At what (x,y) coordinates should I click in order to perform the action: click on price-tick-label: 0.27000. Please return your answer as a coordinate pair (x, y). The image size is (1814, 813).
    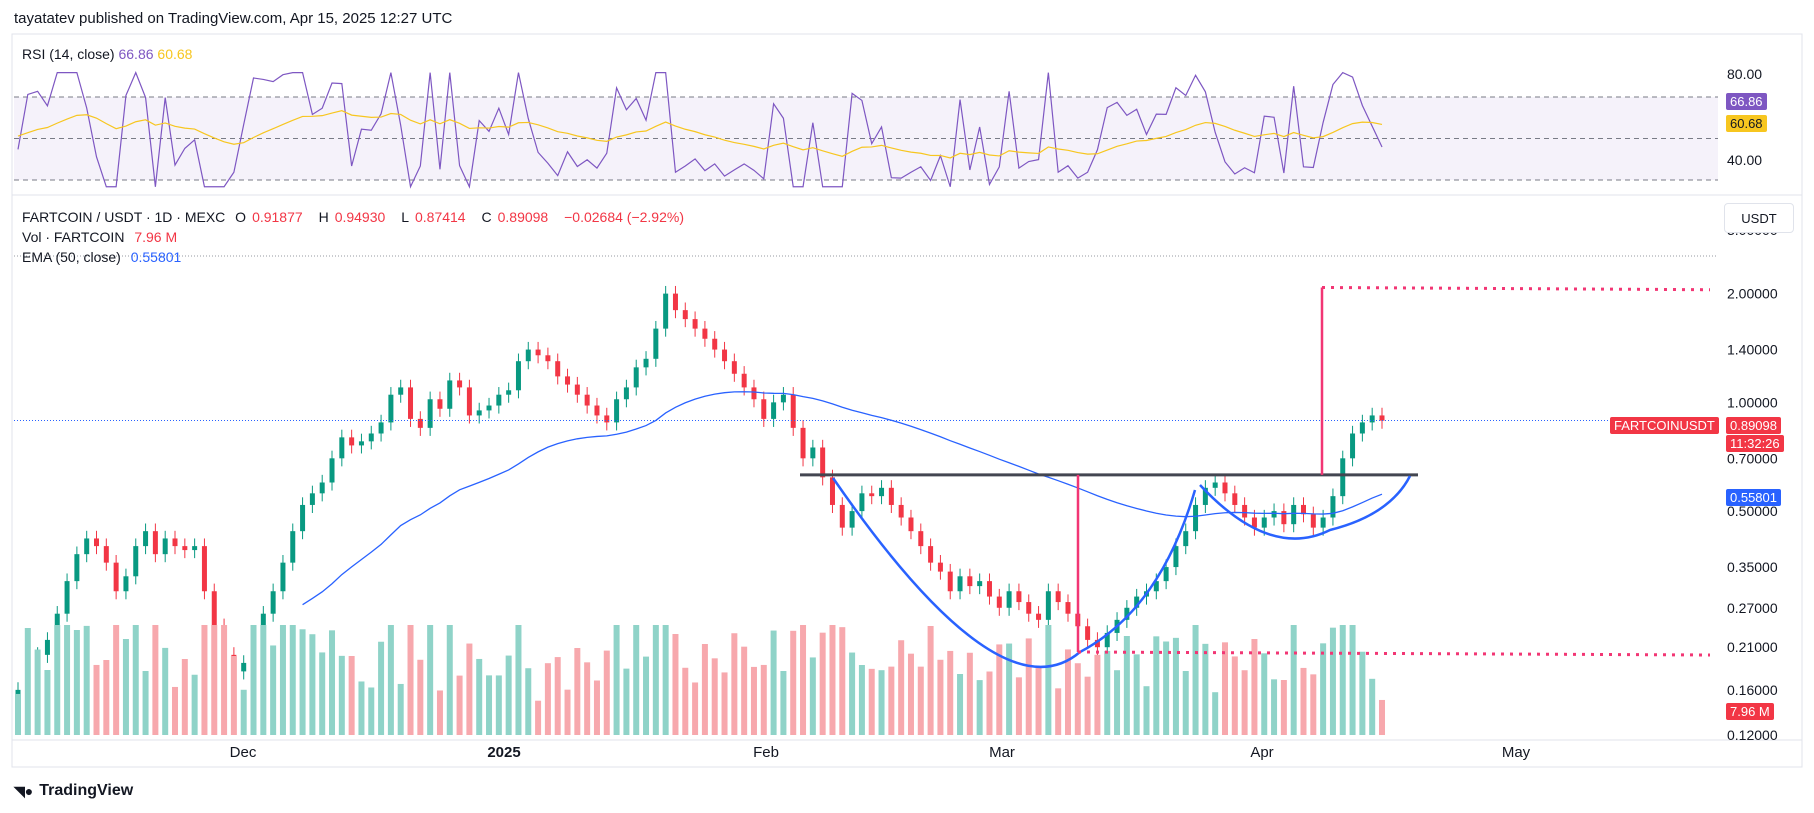
    Looking at the image, I should click on (1752, 608).